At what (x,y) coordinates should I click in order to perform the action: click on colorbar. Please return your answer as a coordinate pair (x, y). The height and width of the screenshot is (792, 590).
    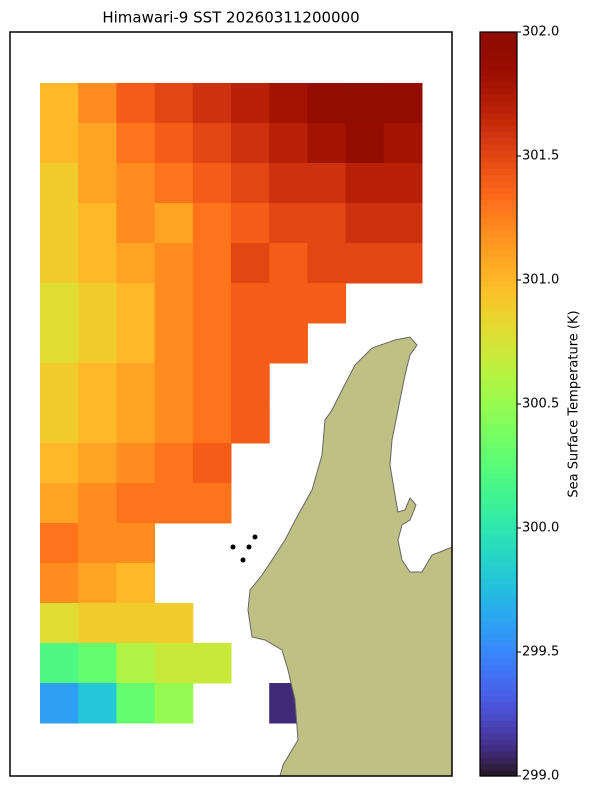
    Looking at the image, I should click on (498, 404).